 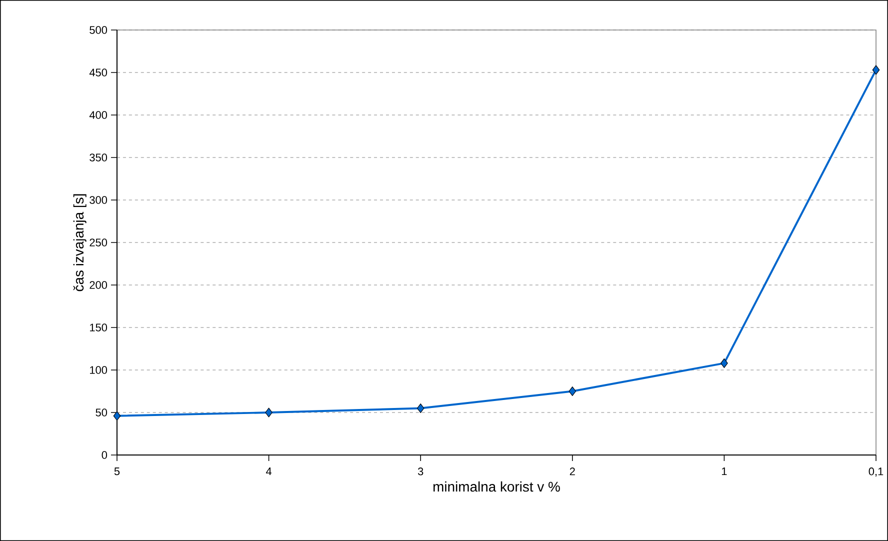 I want to click on y-tick-label: 150, so click(x=99, y=328).